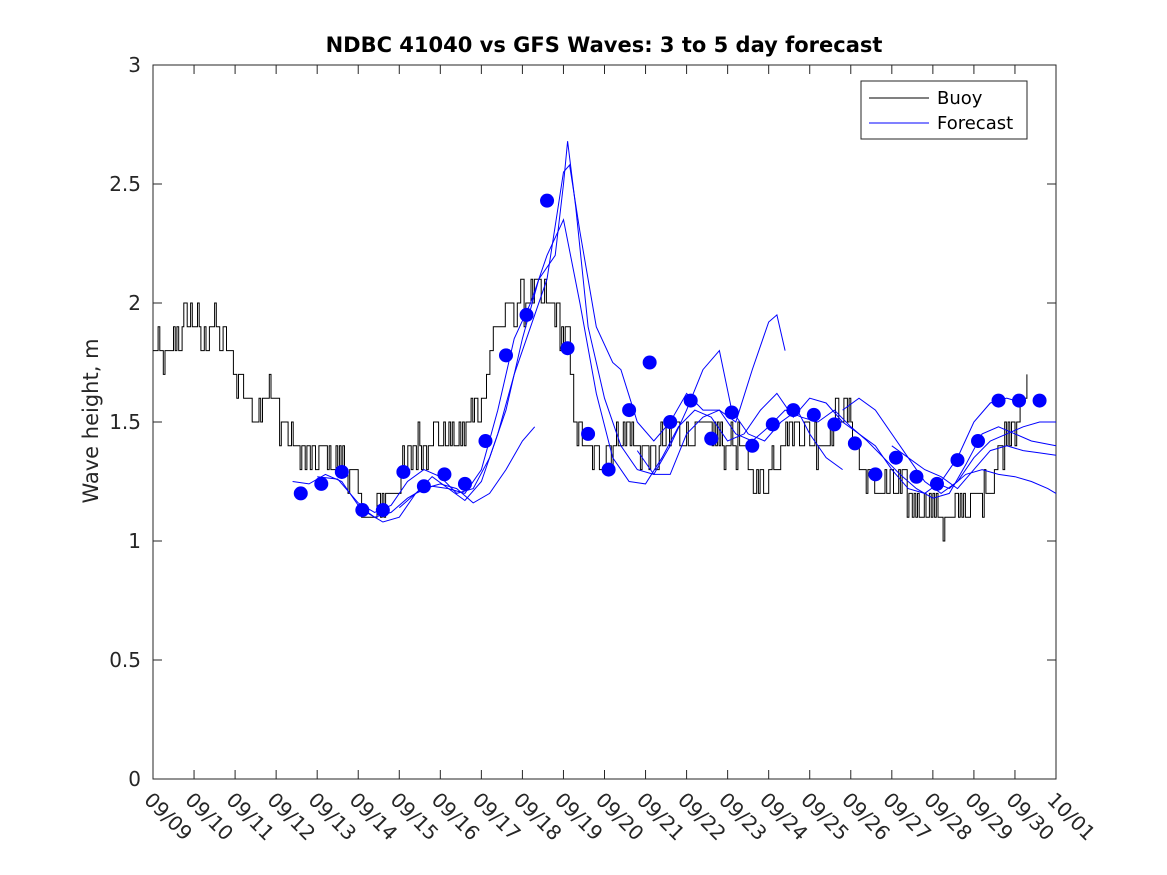 The height and width of the screenshot is (875, 1167). I want to click on legend: Buoy Forecast, so click(944, 110).